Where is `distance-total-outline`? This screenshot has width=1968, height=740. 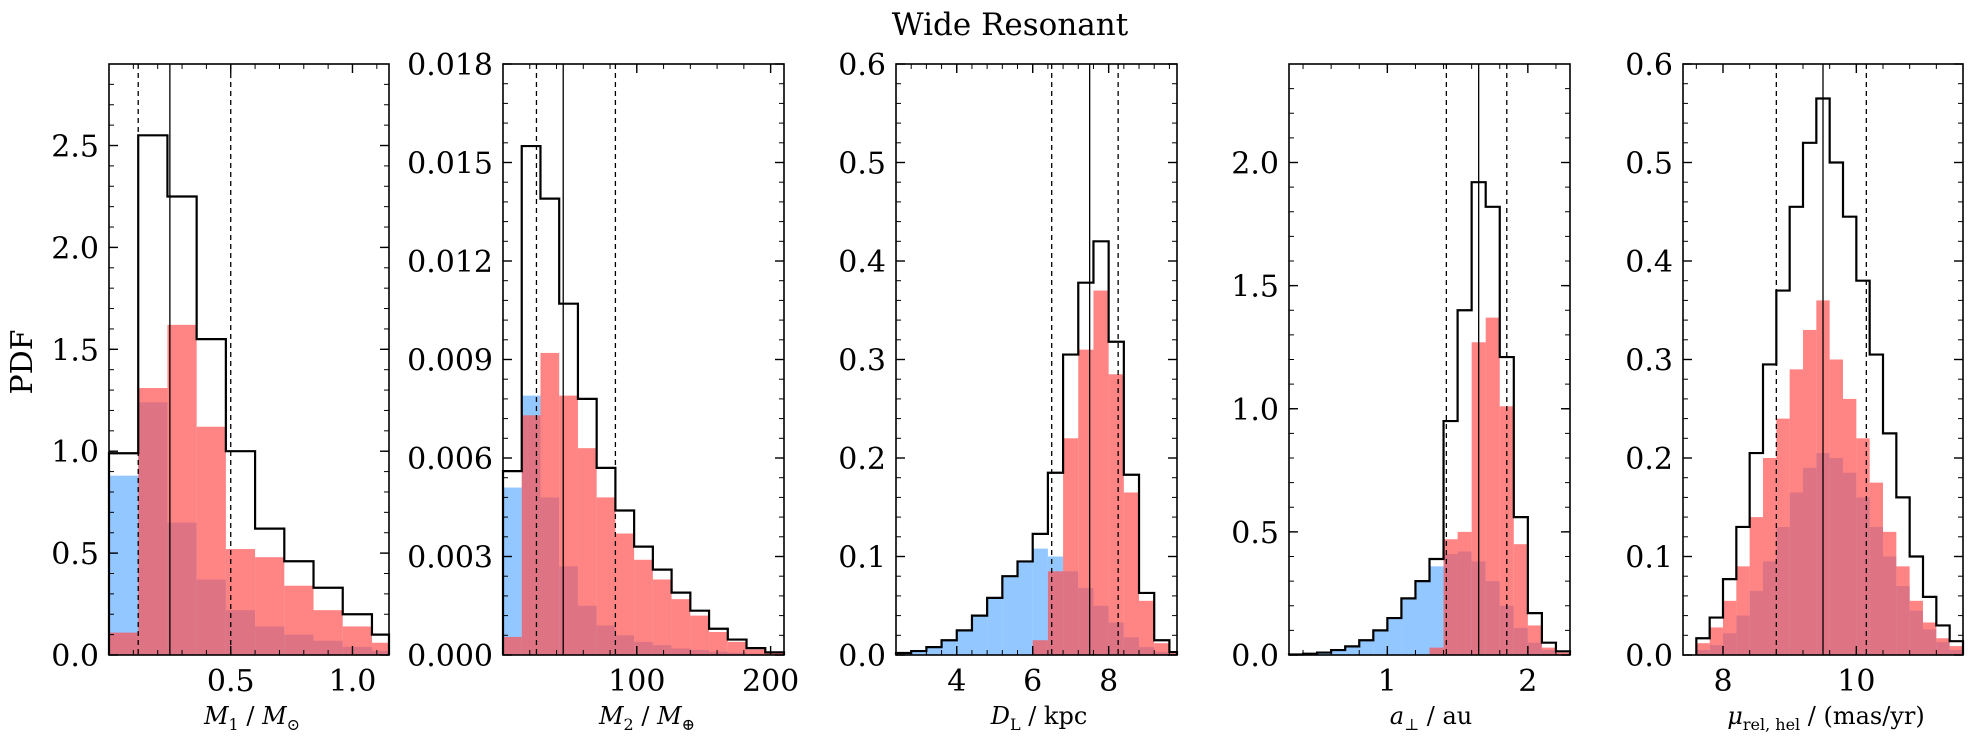 distance-total-outline is located at coordinates (1036, 447).